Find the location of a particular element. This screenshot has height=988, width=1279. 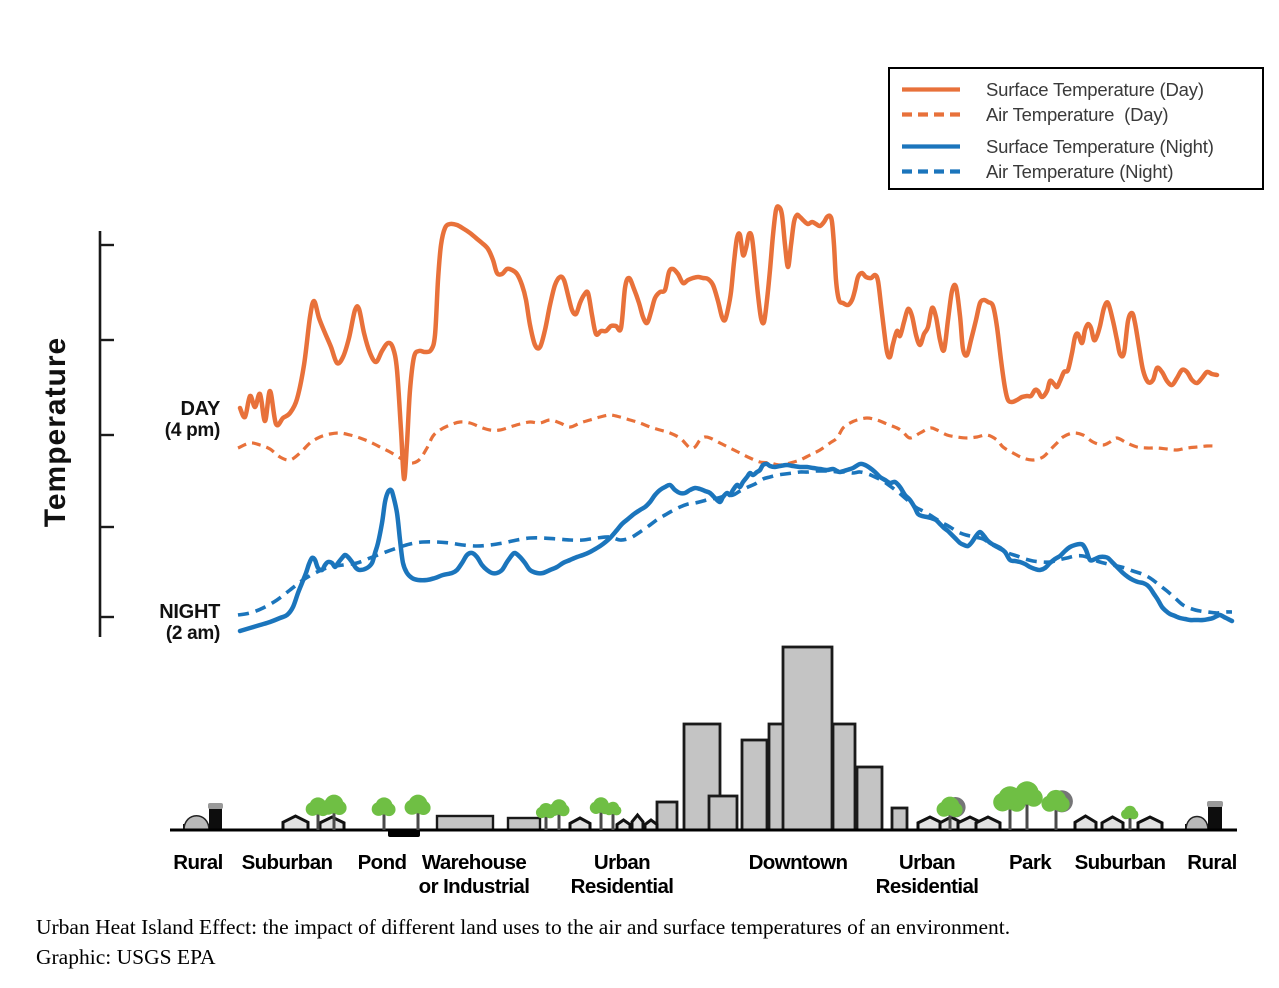

series-air-temperature-day is located at coordinates (726, 440).